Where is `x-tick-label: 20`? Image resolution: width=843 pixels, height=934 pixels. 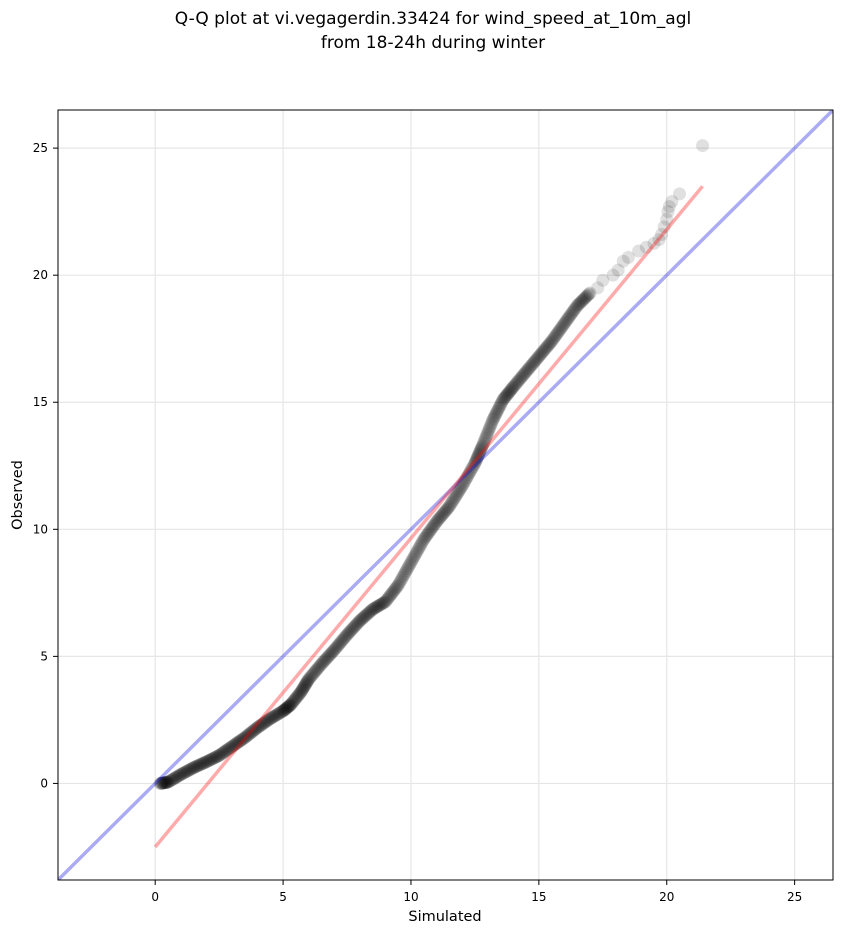 x-tick-label: 20 is located at coordinates (666, 897).